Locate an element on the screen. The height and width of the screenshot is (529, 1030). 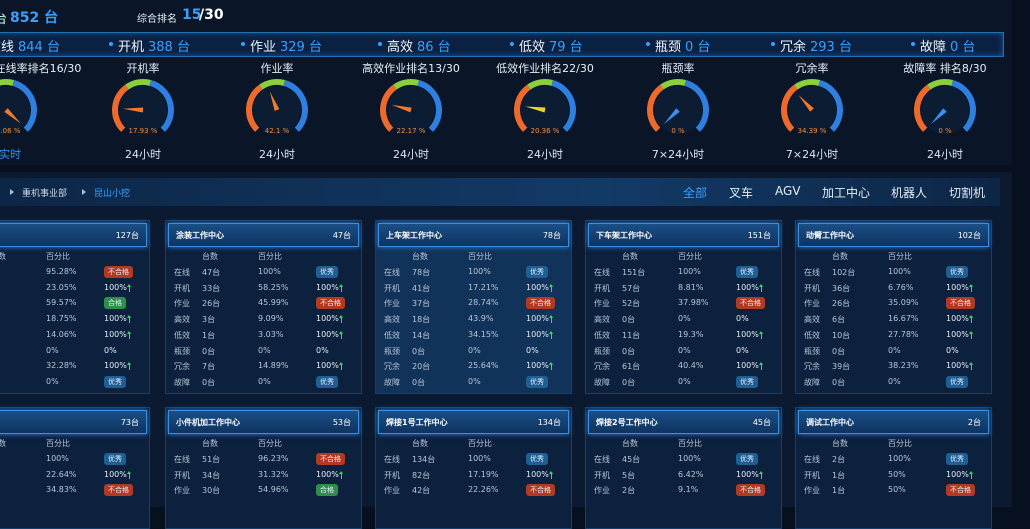
gauge-period: 24小时 is located at coordinates (545, 154).